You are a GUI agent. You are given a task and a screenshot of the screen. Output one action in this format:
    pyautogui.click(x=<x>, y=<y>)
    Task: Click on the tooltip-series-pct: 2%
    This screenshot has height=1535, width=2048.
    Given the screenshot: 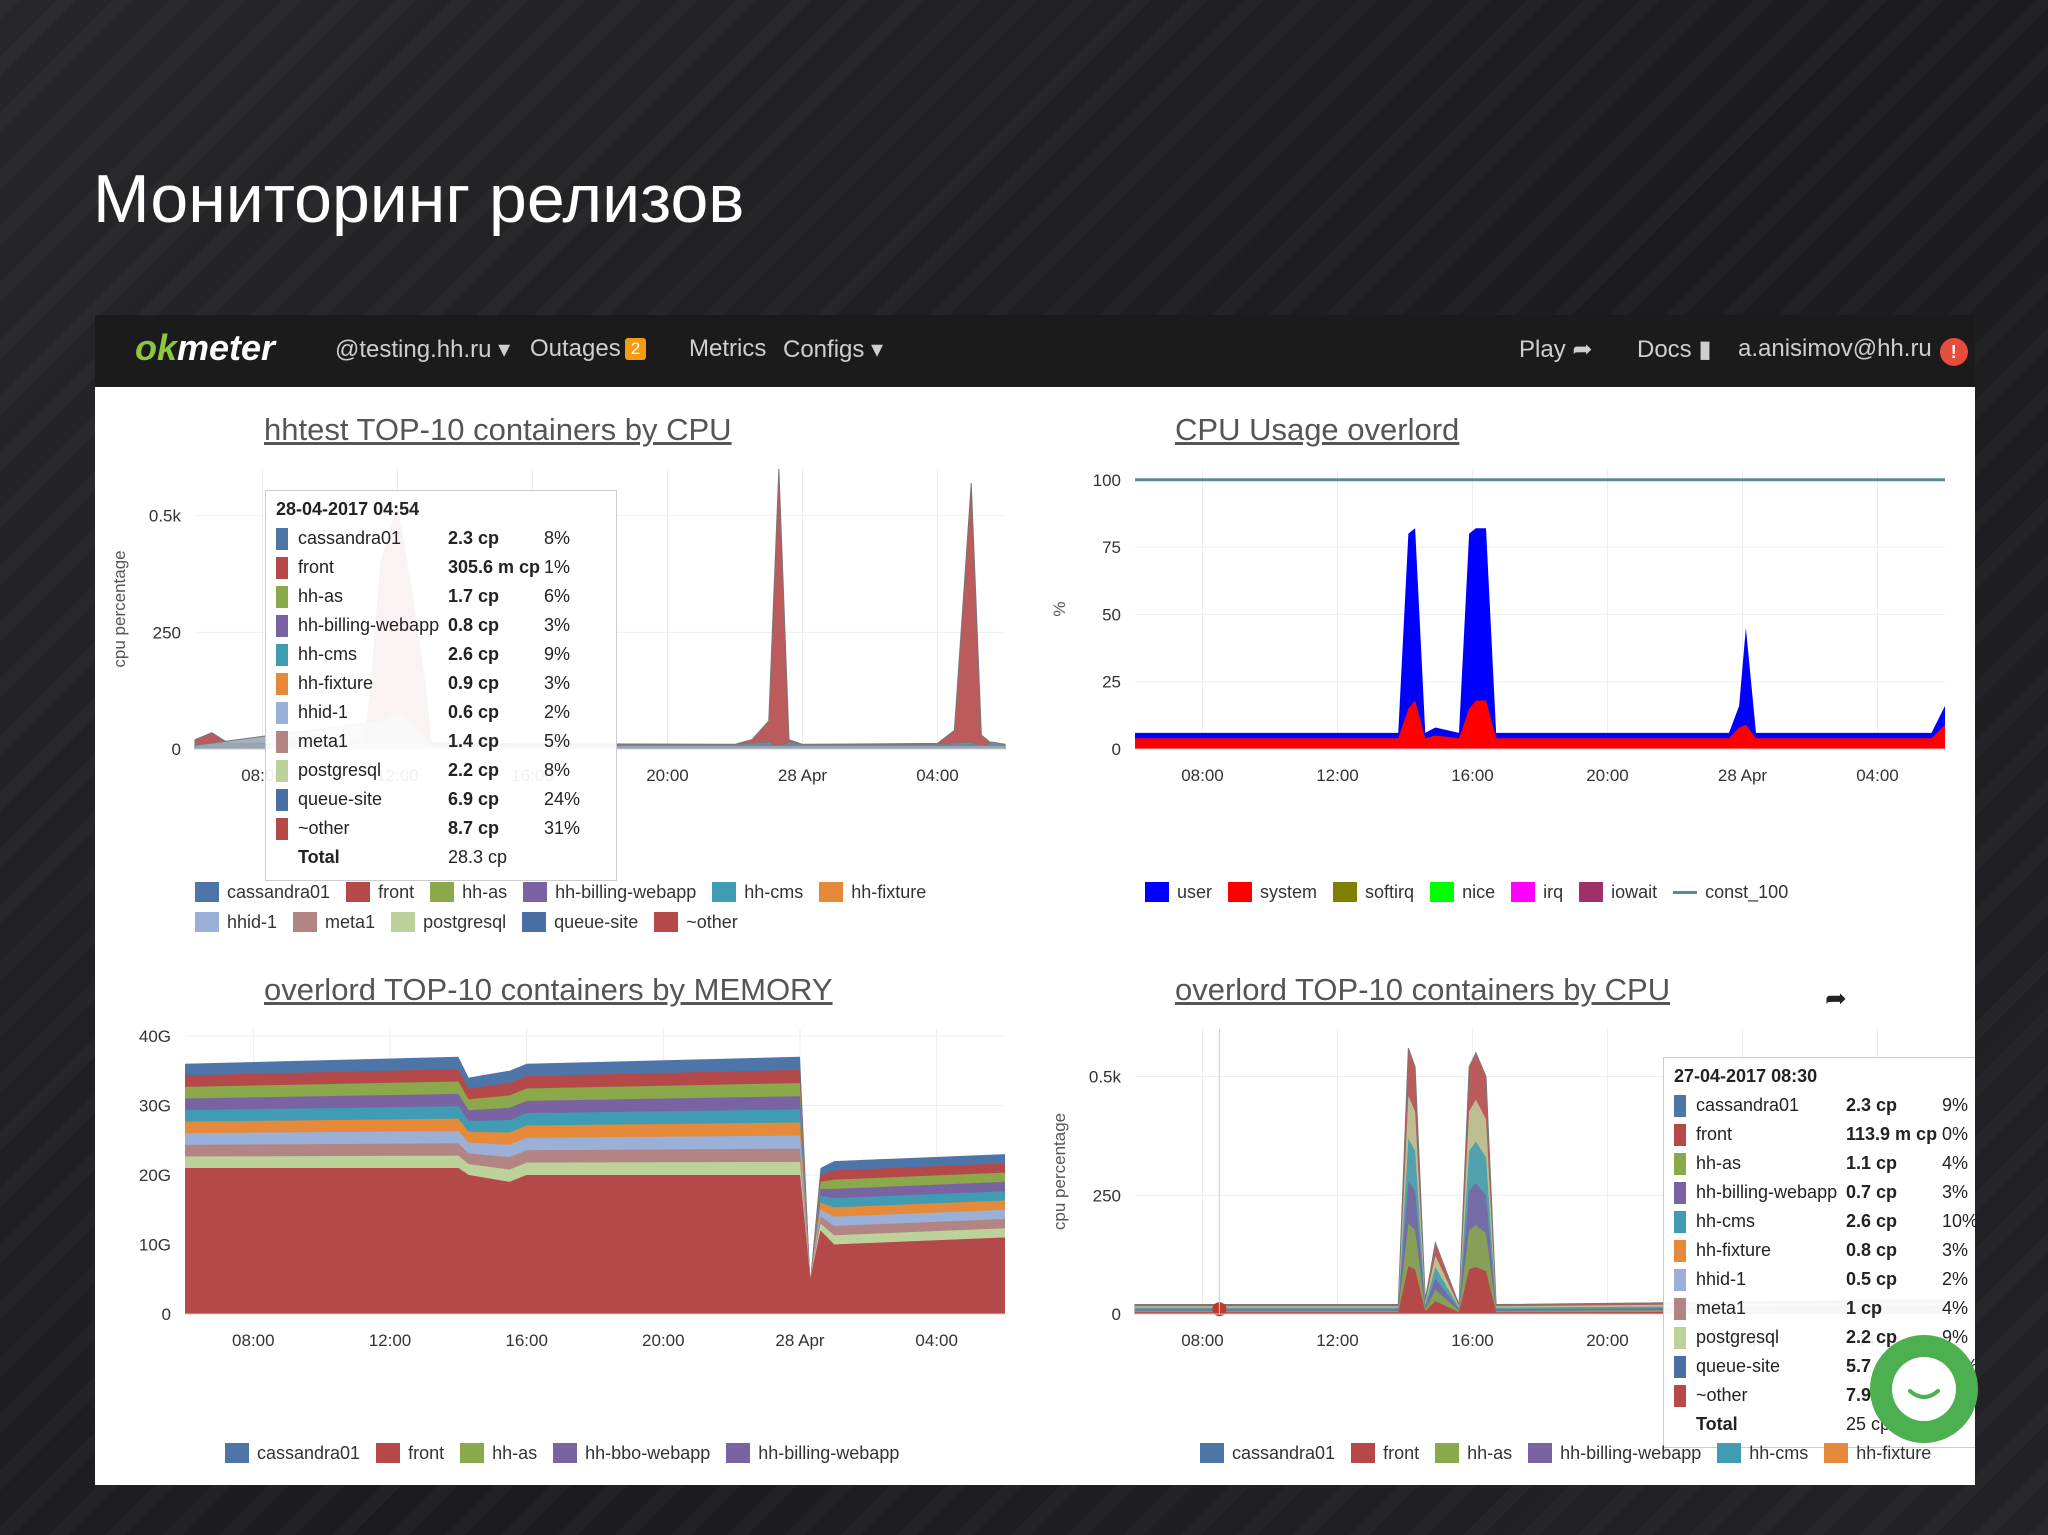 What is the action you would take?
    pyautogui.click(x=557, y=712)
    